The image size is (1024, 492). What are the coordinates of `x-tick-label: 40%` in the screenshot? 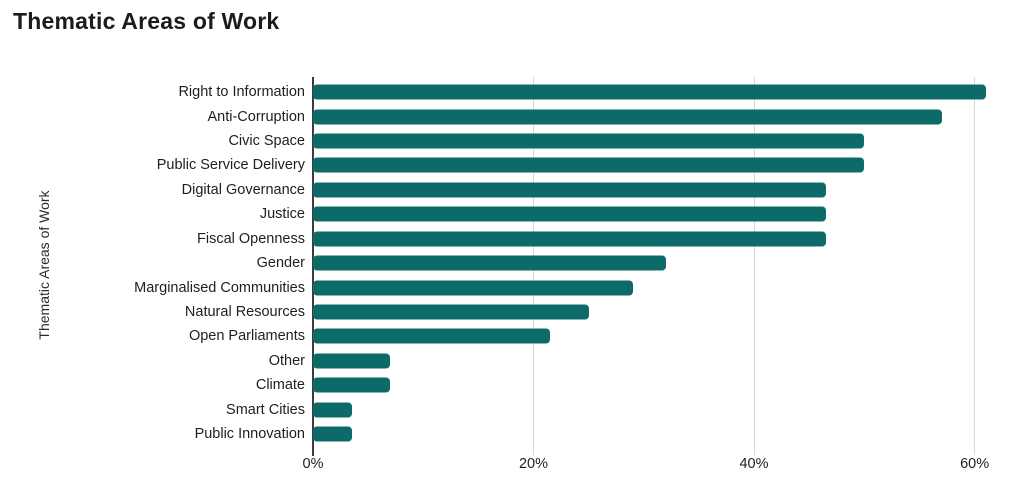 It's located at (754, 464).